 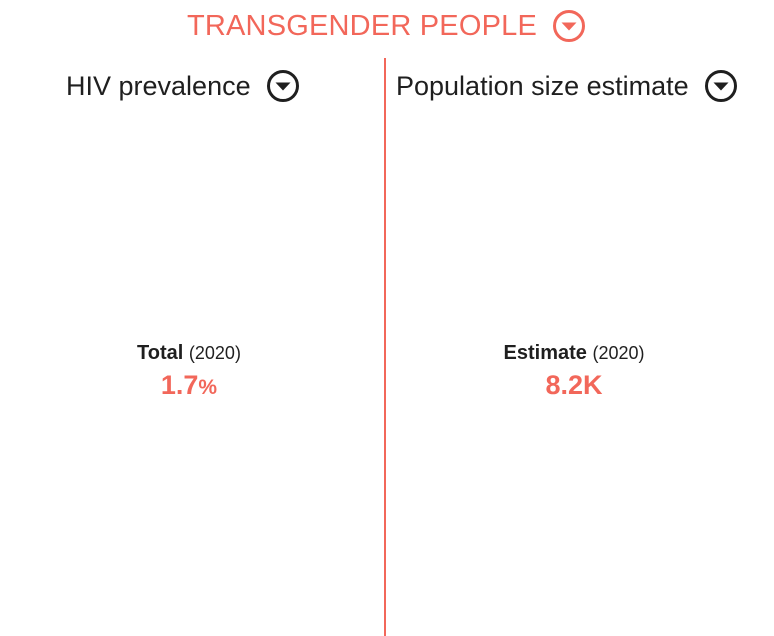 I want to click on population-group-header: TRANSGENDER PEOPLE, so click(x=387, y=26).